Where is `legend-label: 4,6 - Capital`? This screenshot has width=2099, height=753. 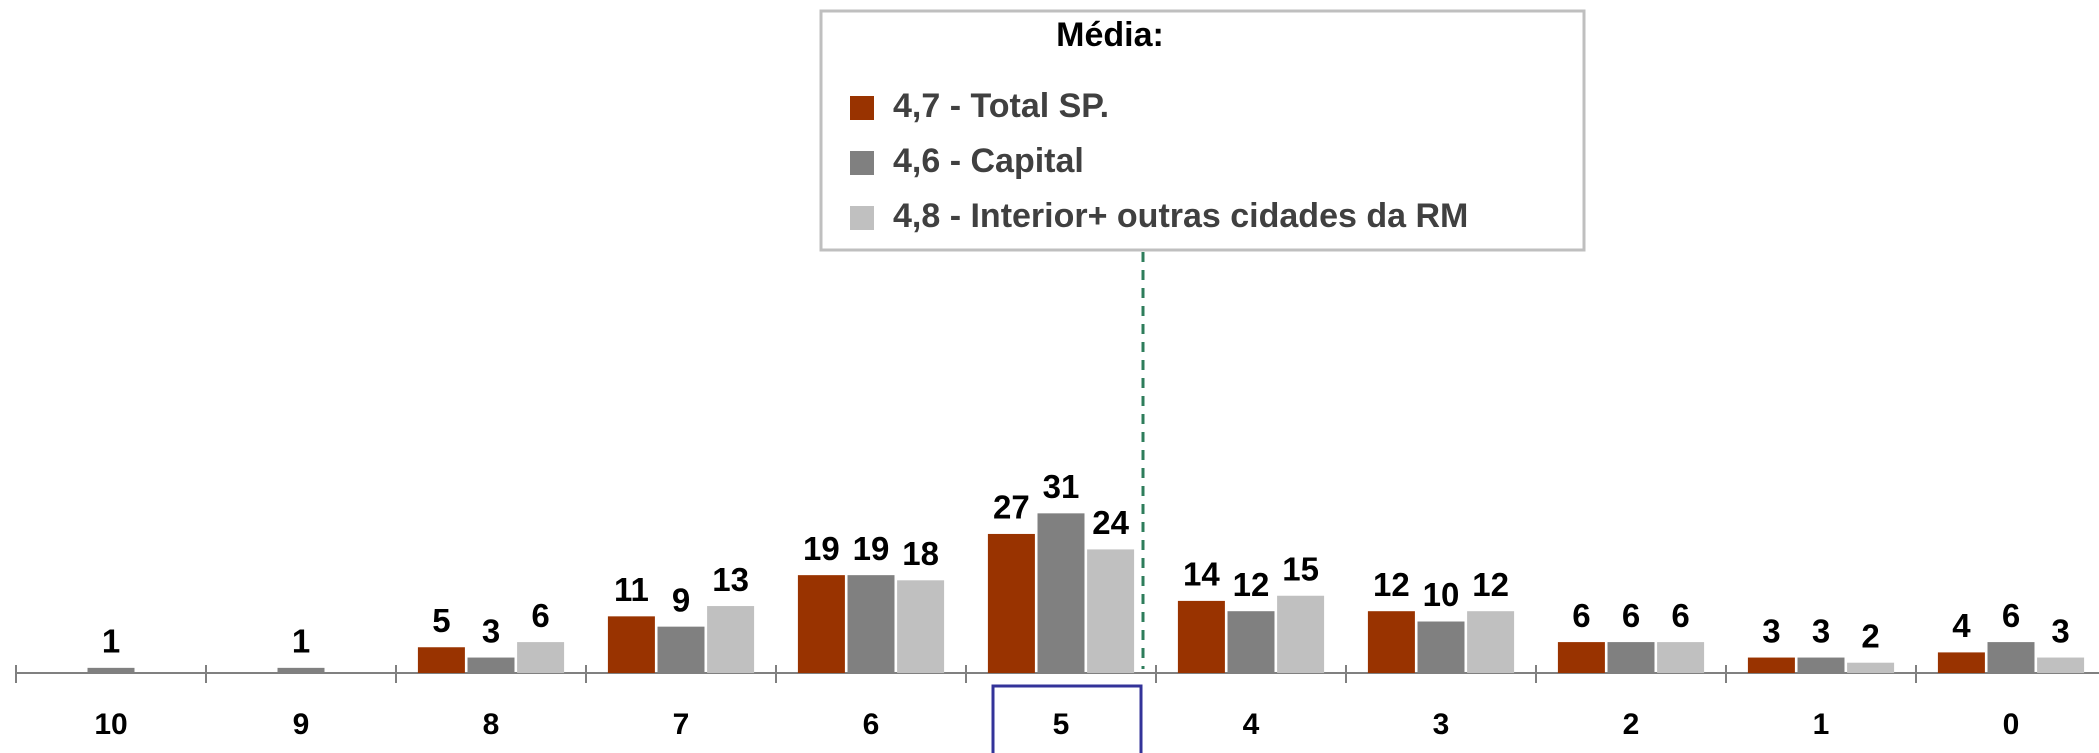
legend-label: 4,6 - Capital is located at coordinates (988, 161).